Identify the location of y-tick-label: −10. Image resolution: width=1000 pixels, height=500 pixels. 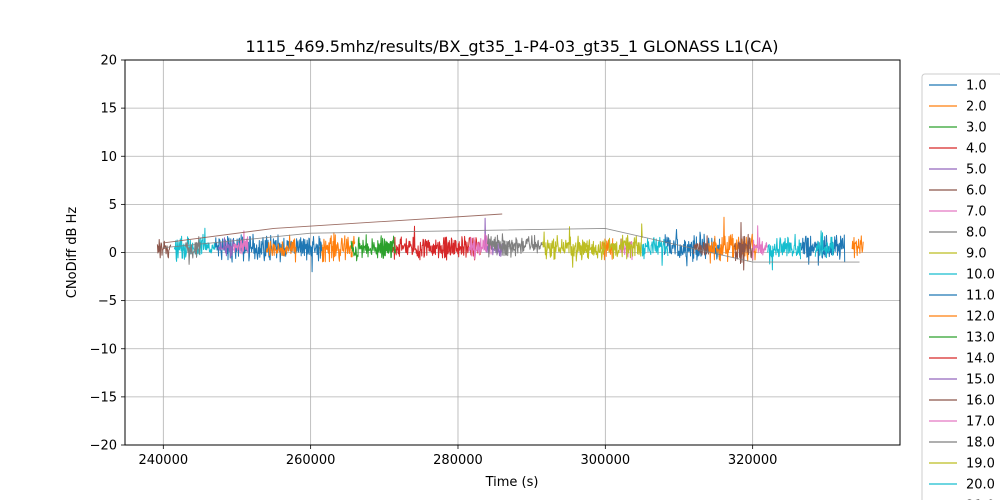
(103, 349).